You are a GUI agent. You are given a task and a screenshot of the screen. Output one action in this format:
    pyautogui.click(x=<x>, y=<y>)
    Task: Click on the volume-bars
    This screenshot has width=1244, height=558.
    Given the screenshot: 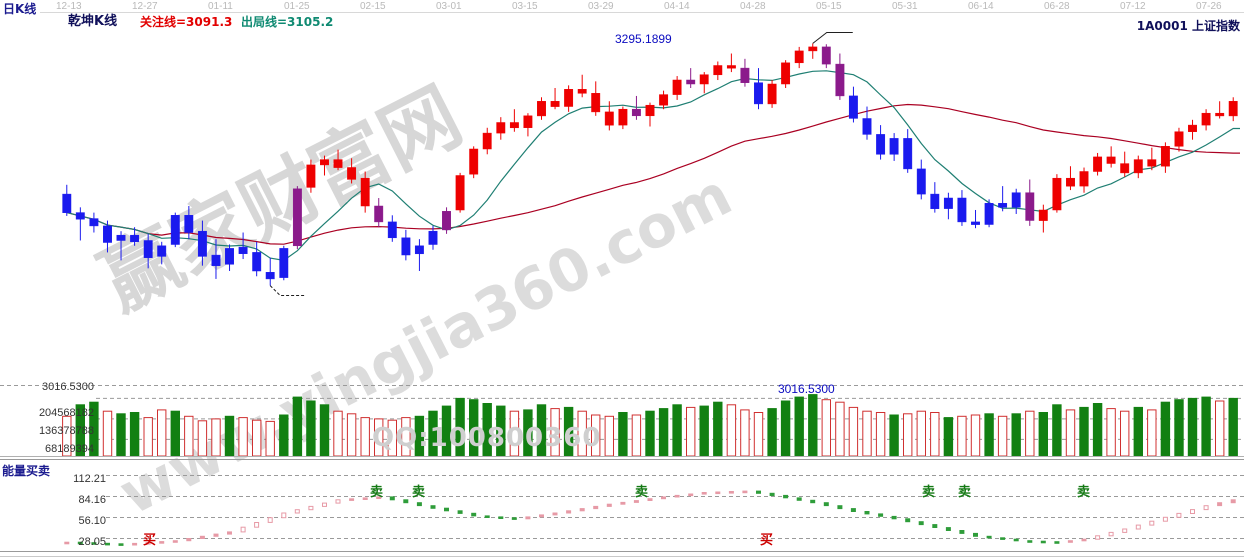 What is the action you would take?
    pyautogui.click(x=650, y=425)
    